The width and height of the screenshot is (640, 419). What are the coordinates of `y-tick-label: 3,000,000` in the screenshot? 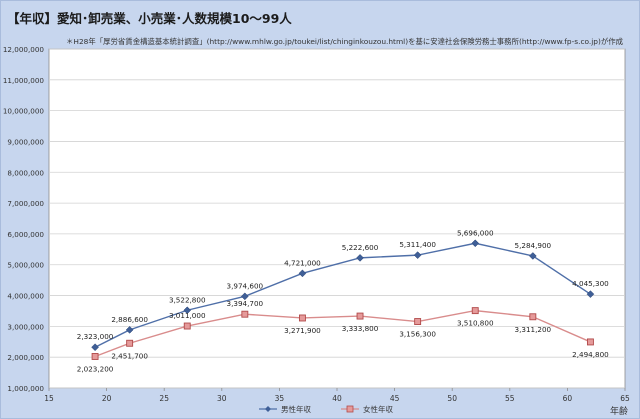 It's located at (25, 326).